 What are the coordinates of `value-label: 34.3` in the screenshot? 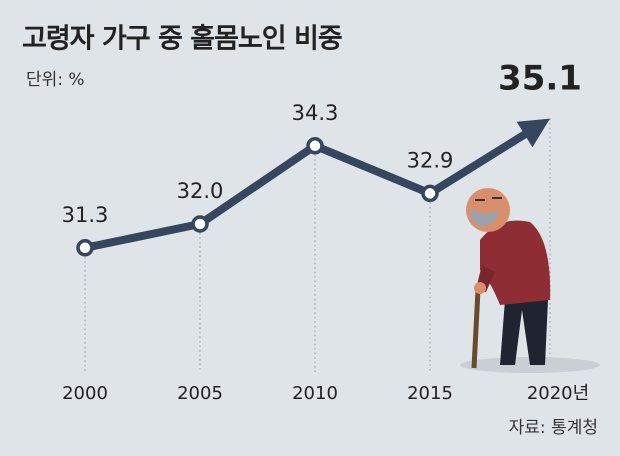 It's located at (315, 113).